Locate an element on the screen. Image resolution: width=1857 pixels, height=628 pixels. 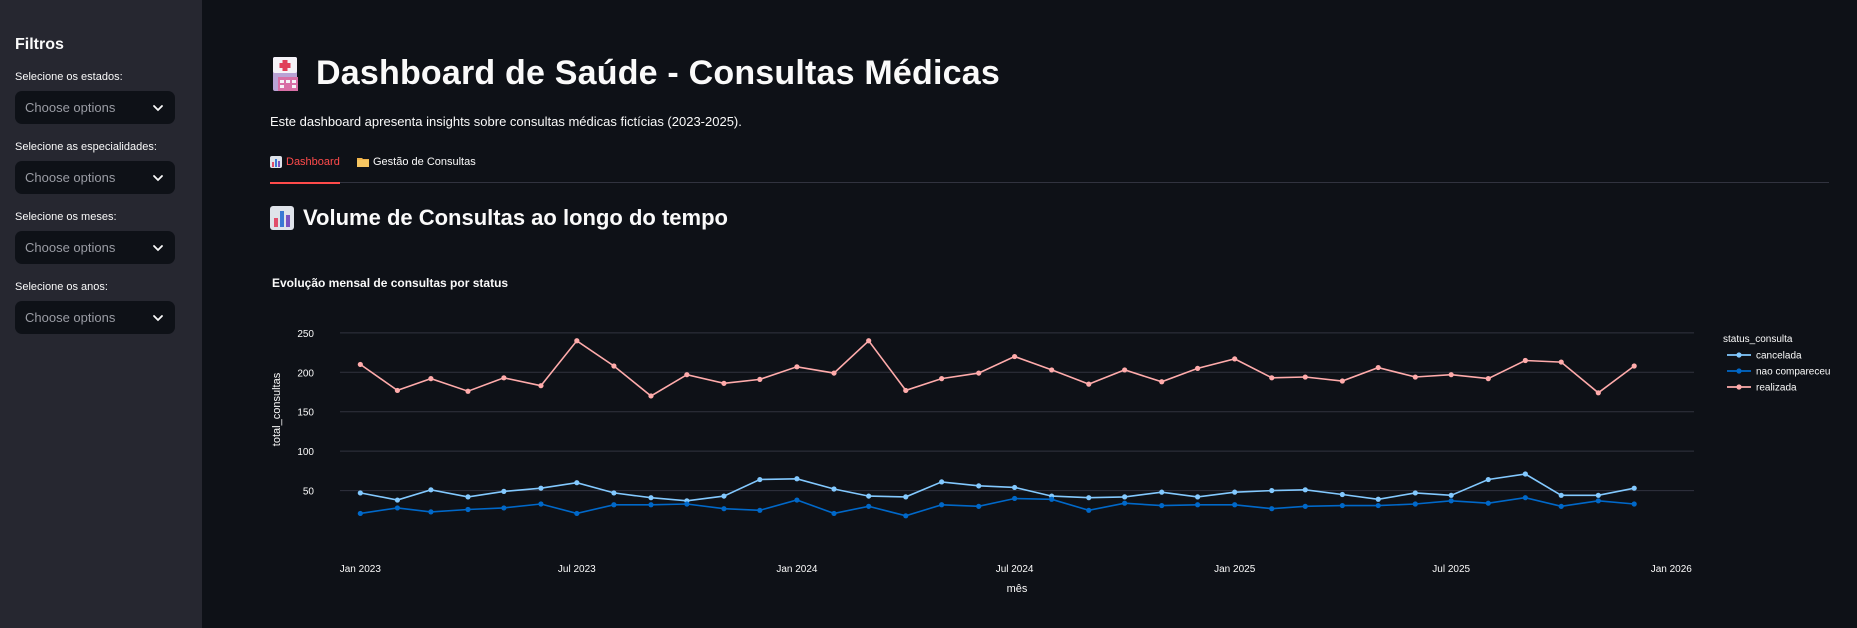
series-line-nao-compareceu is located at coordinates (997, 506).